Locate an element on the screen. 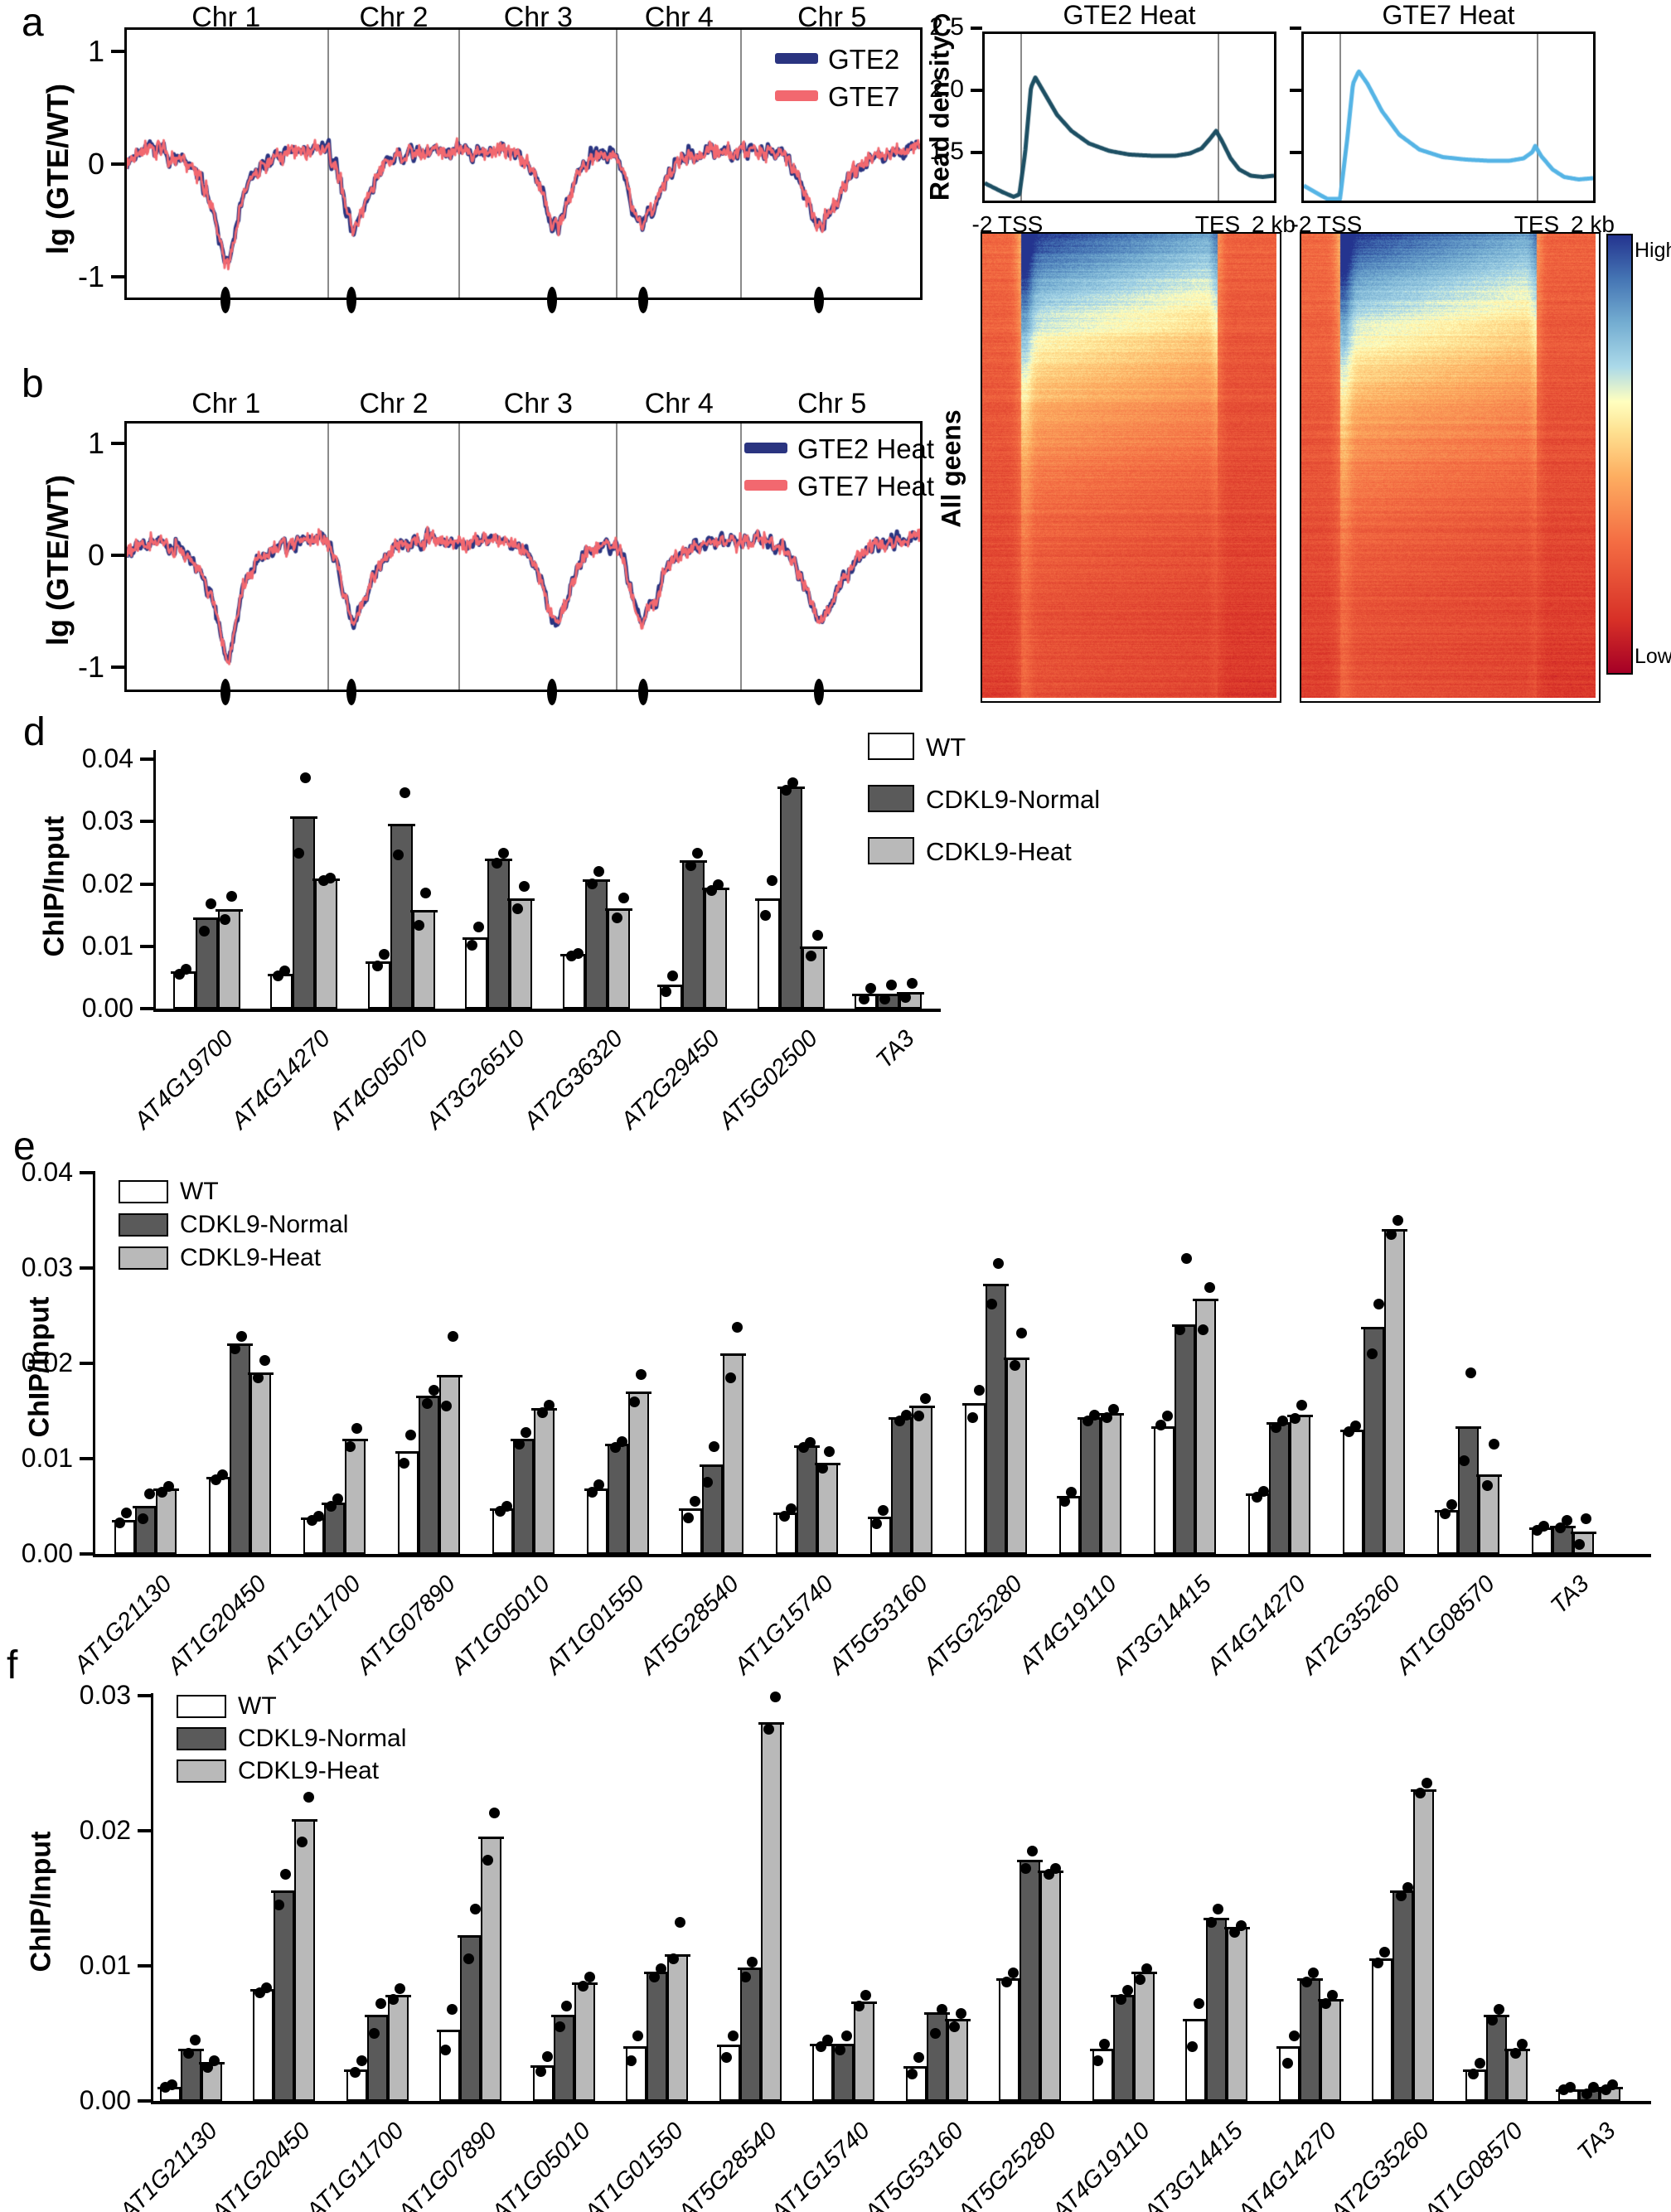 The image size is (1671, 2212). panel-b-letter: b is located at coordinates (33, 384).